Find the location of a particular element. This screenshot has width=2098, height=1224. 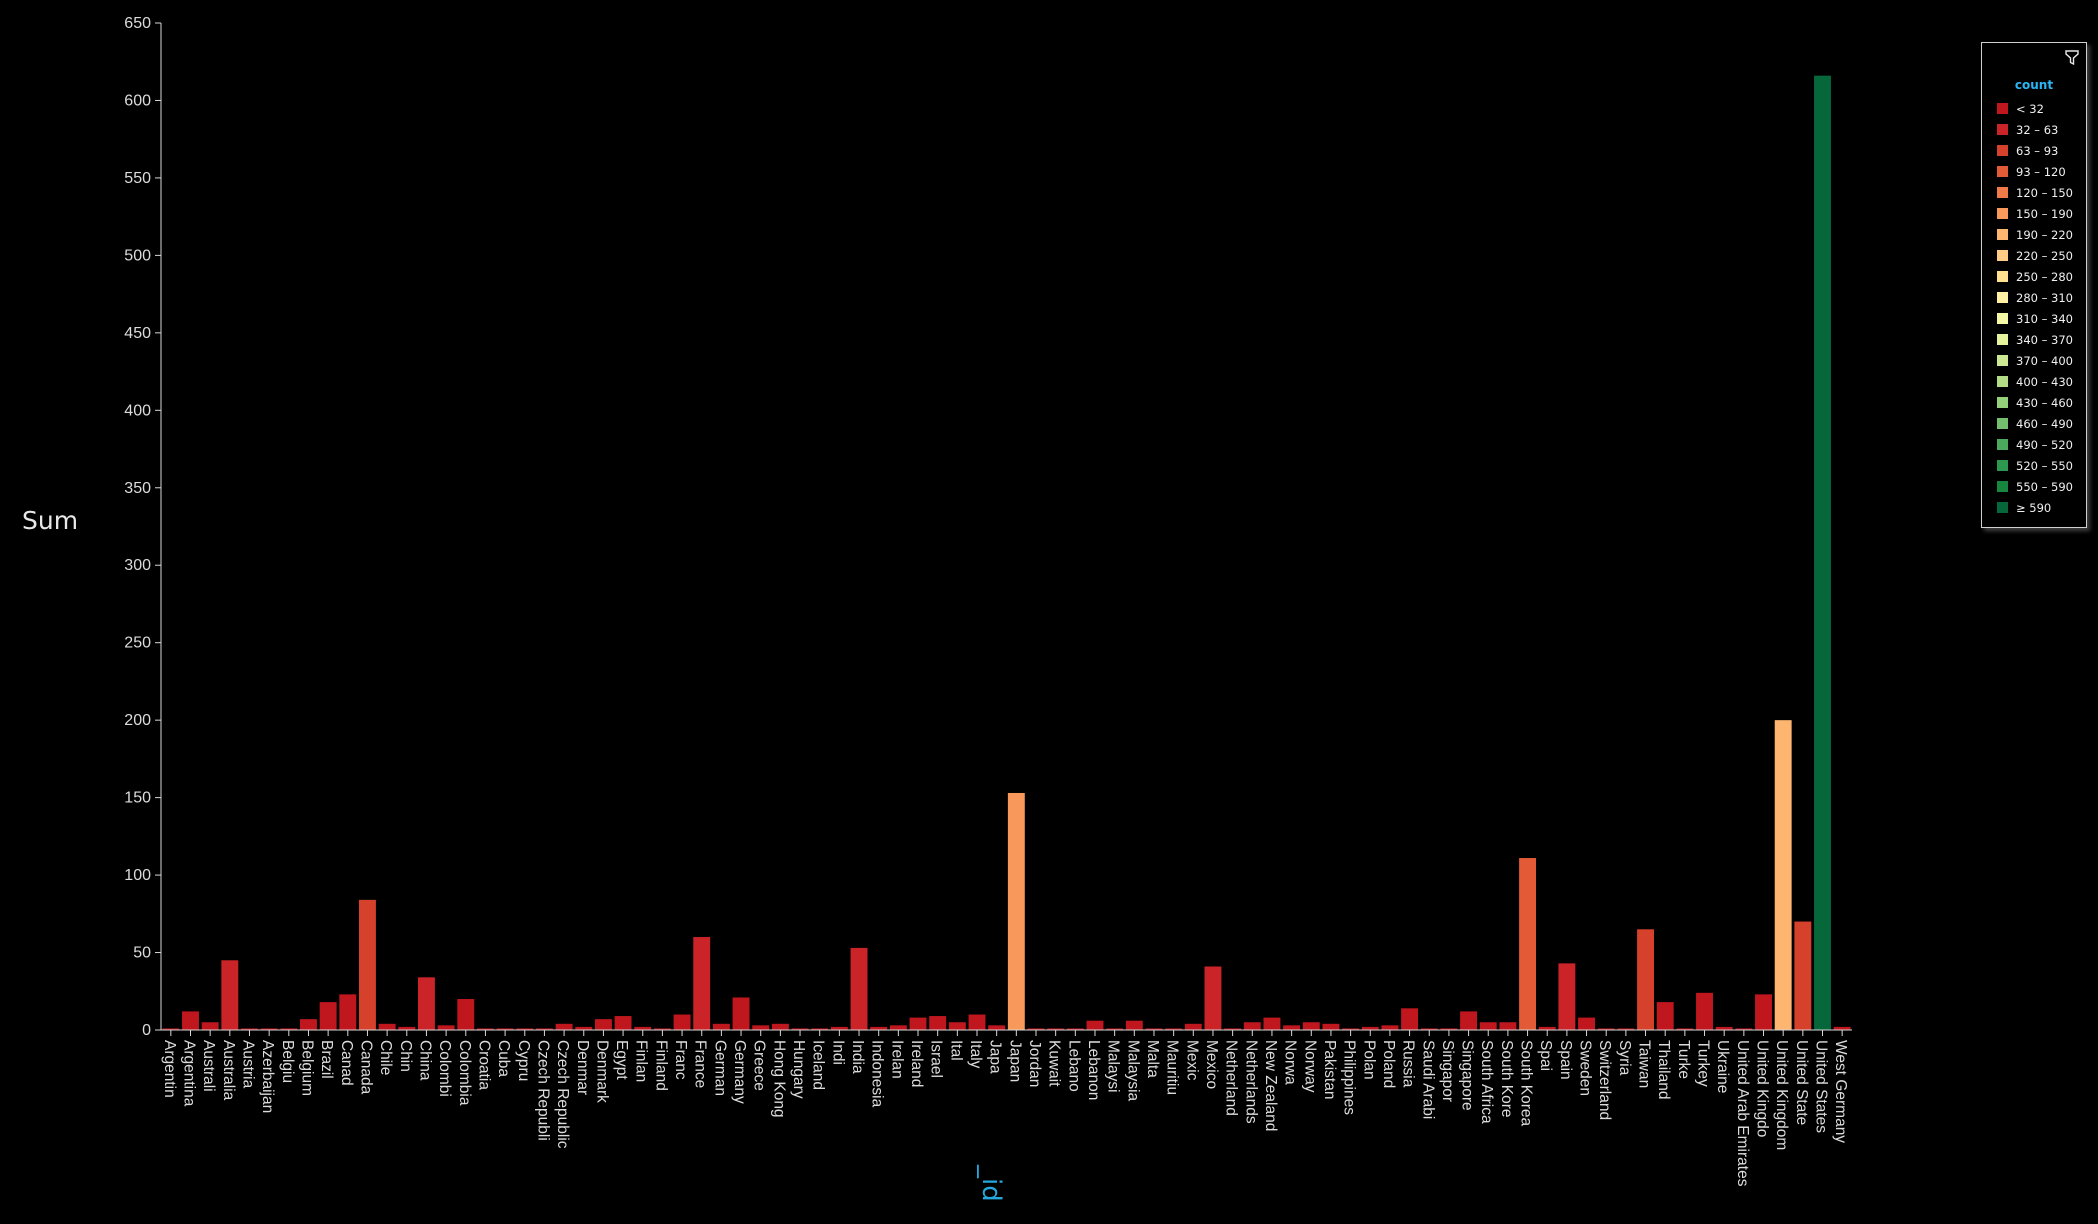

legend-item: 490 – 520 is located at coordinates (2035, 444).